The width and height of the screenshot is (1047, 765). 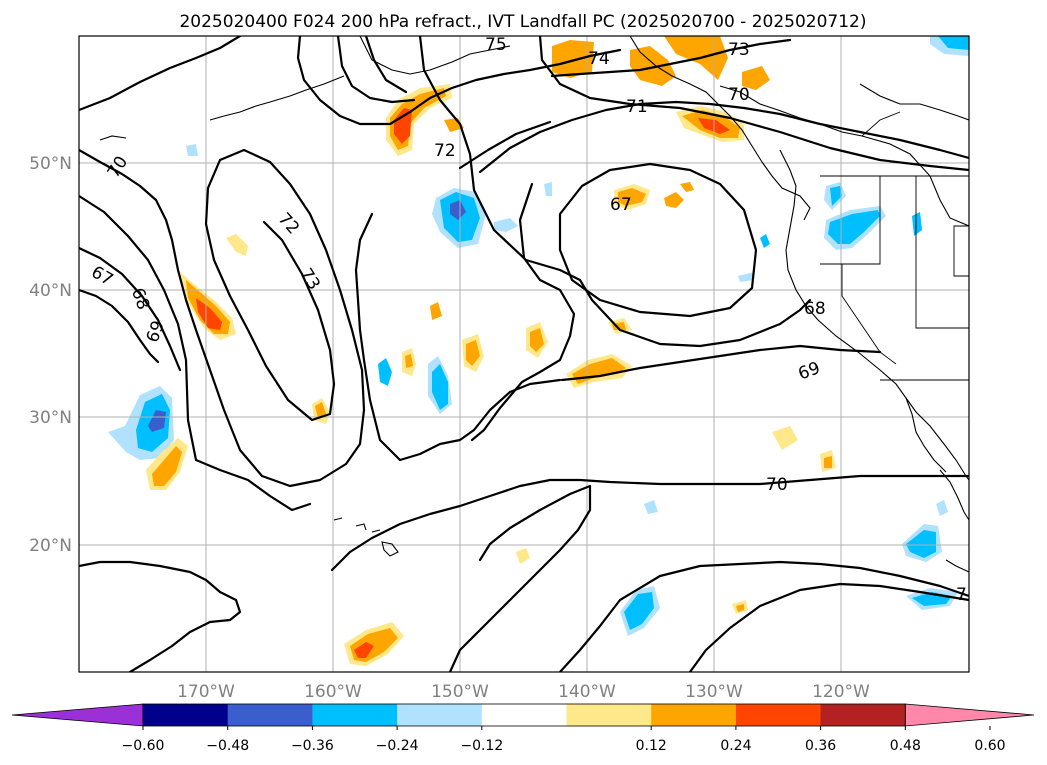 What do you see at coordinates (227, 746) in the screenshot?
I see `colorbar-tick-label: −0.48` at bounding box center [227, 746].